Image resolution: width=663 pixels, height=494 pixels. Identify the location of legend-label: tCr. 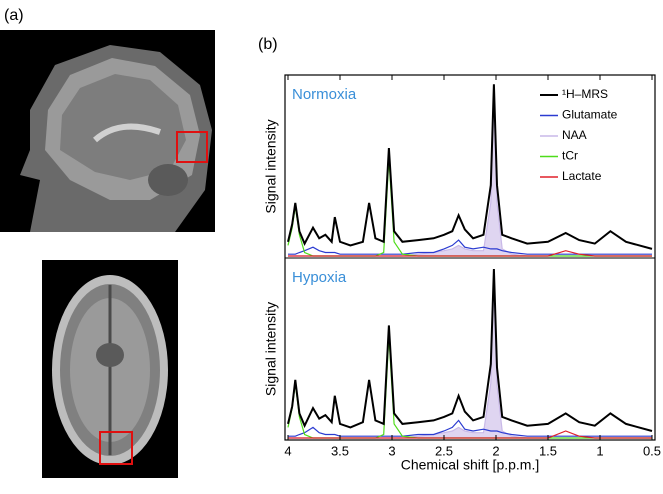
(570, 156).